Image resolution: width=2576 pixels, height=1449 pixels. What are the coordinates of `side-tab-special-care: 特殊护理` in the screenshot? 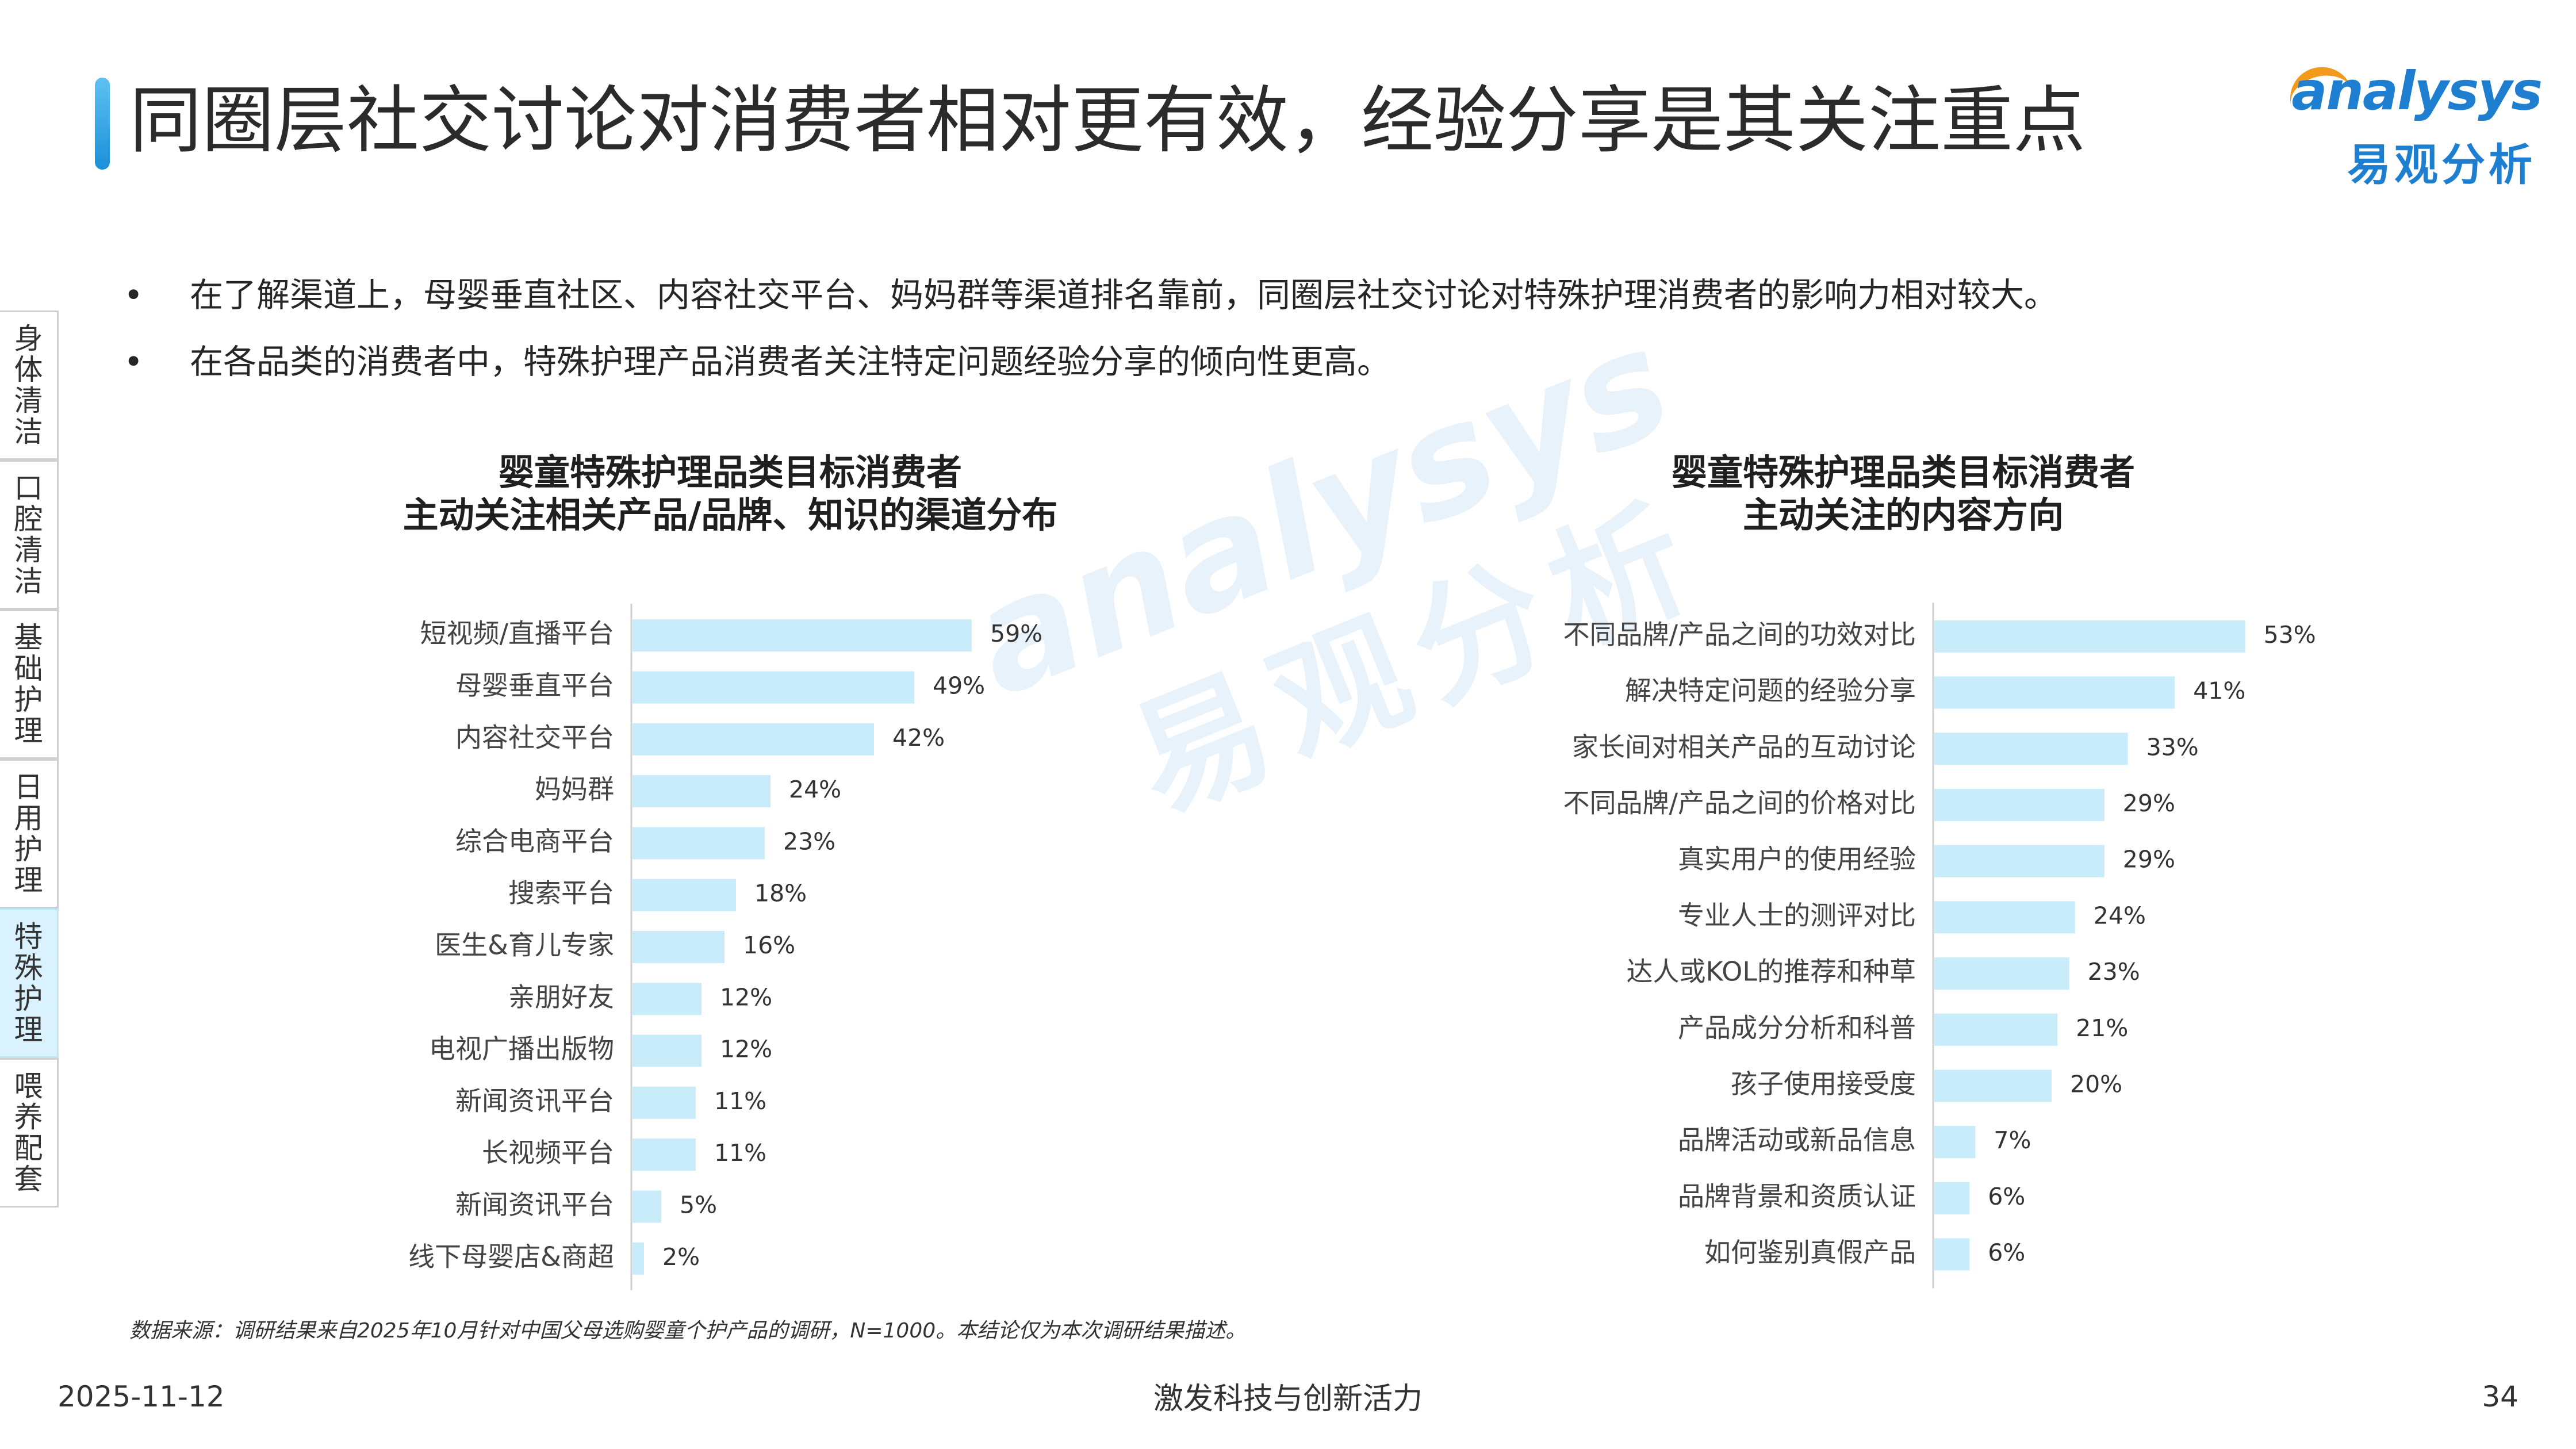 It's located at (29, 983).